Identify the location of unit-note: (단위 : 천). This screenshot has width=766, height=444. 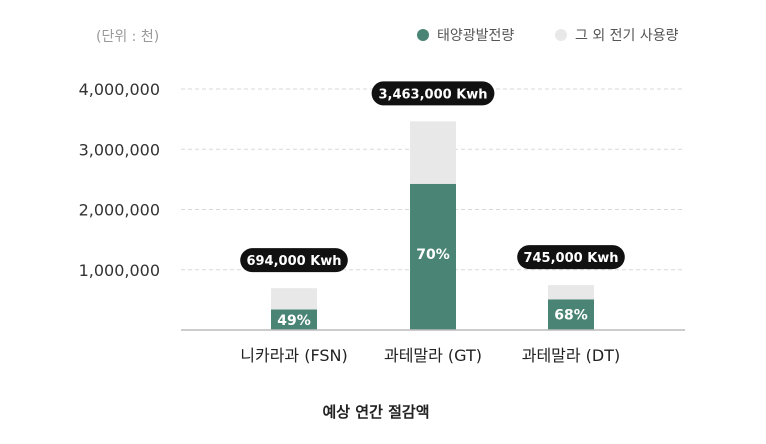
(127, 37).